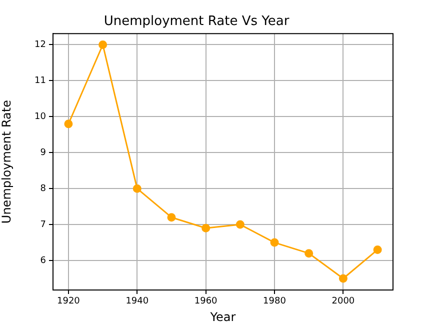  I want to click on x-tick-label: 1960, so click(206, 301).